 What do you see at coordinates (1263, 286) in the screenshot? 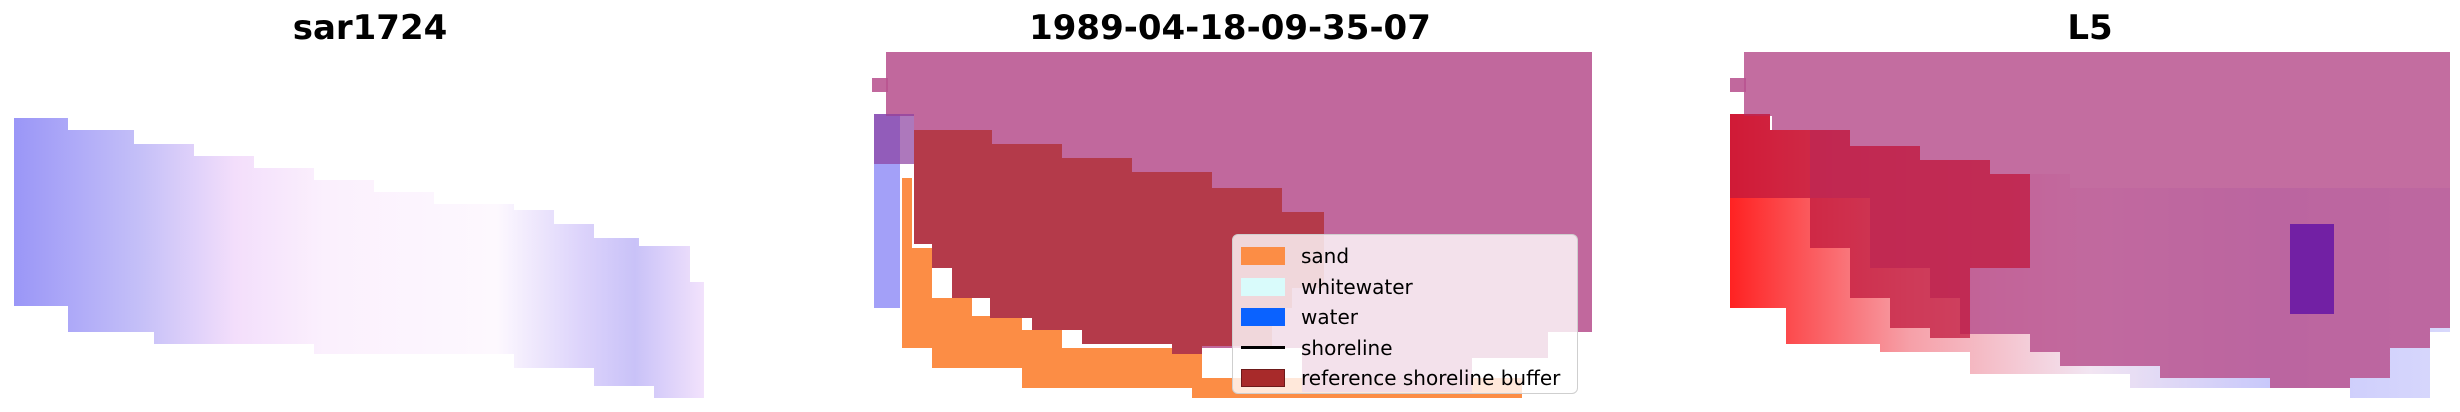
I see `whitewater-swatch` at bounding box center [1263, 286].